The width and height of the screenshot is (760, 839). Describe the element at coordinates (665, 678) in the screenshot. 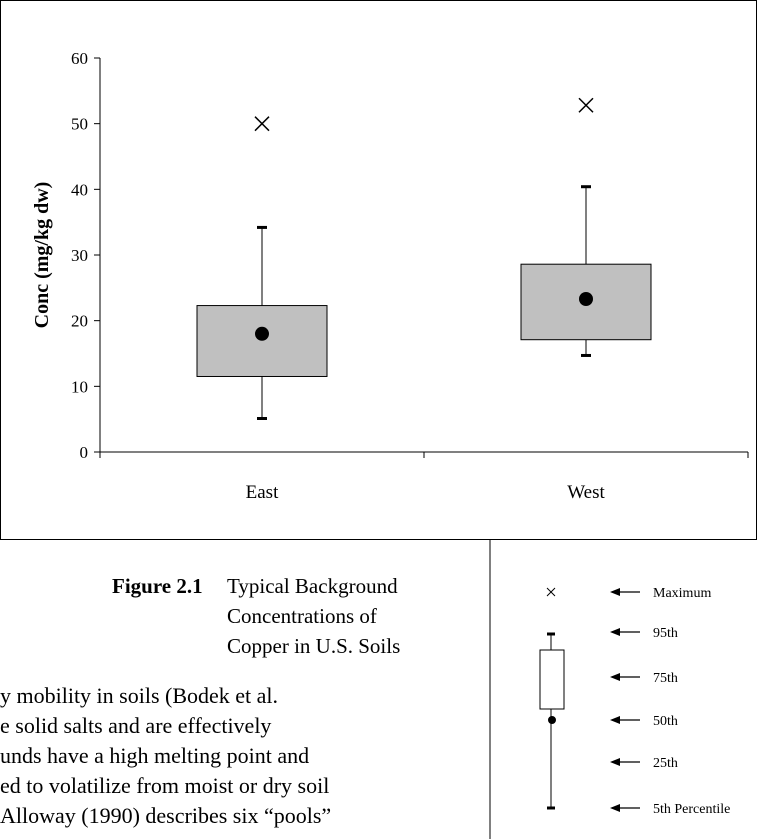

I see `legend-label: 75th` at that location.